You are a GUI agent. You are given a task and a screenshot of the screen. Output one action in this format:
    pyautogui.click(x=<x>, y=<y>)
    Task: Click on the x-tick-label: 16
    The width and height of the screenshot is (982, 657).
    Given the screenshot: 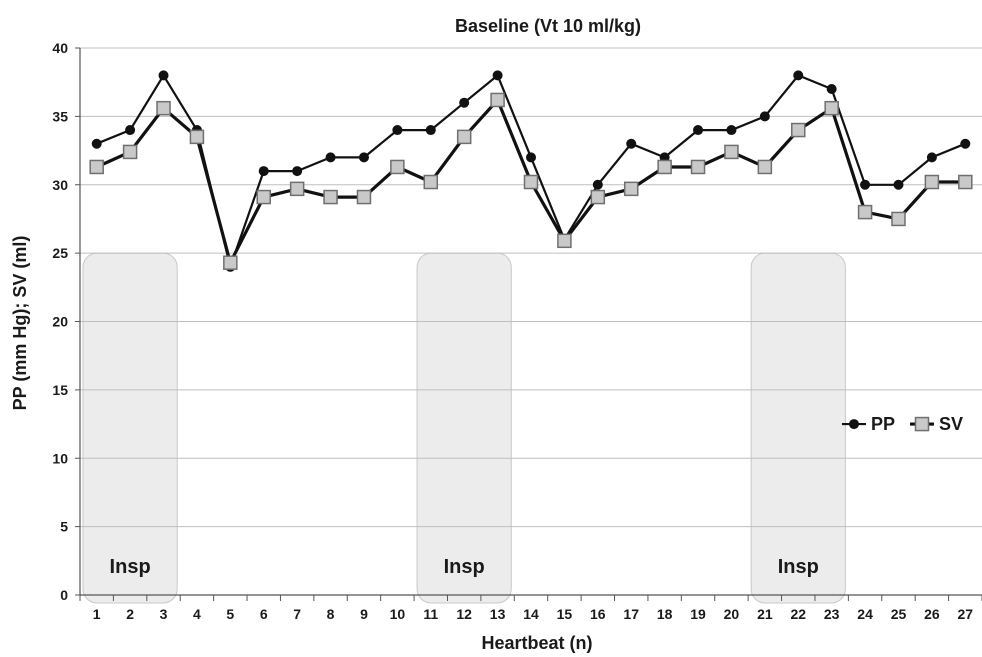 What is the action you would take?
    pyautogui.click(x=598, y=614)
    